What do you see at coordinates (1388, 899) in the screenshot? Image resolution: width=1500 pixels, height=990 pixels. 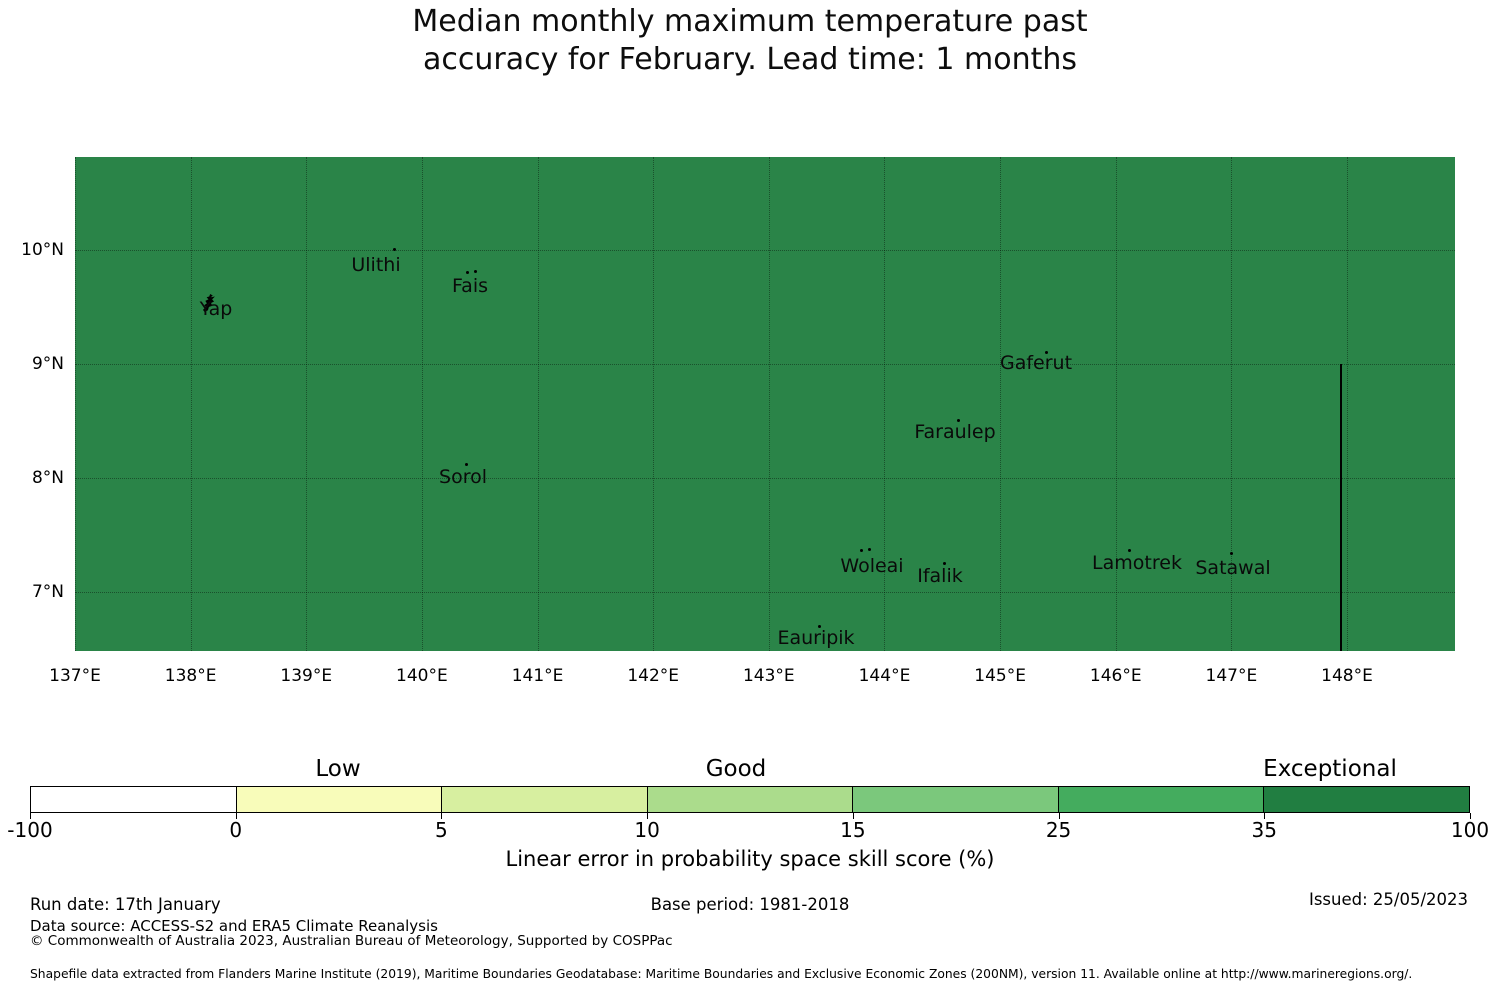 I see `footer-issued-date: Issued: 25/05/2023` at bounding box center [1388, 899].